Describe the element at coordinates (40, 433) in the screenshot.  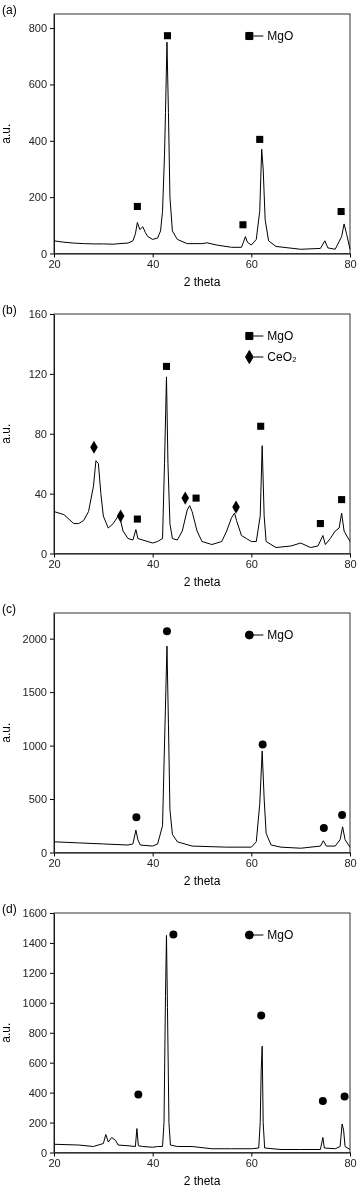
I see `y-tick-label: 80` at that location.